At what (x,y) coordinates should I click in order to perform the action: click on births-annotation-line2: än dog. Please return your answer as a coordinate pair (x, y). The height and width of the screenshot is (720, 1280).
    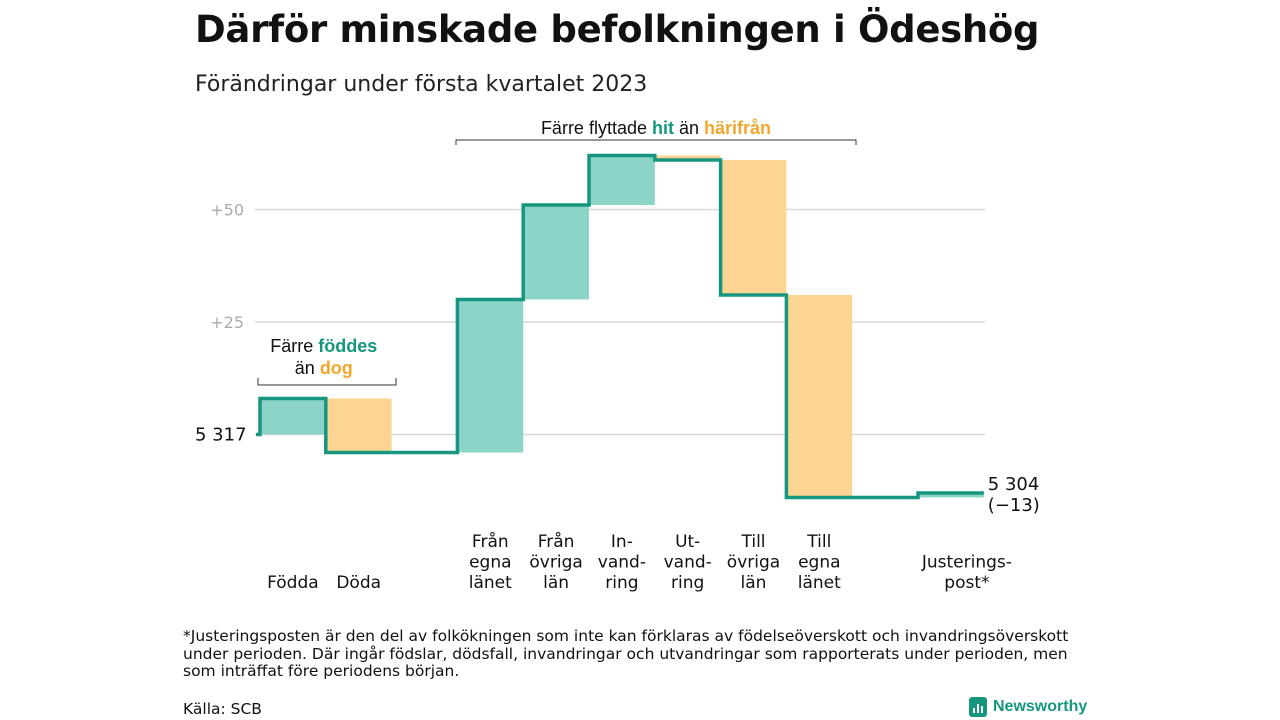
    Looking at the image, I should click on (324, 368).